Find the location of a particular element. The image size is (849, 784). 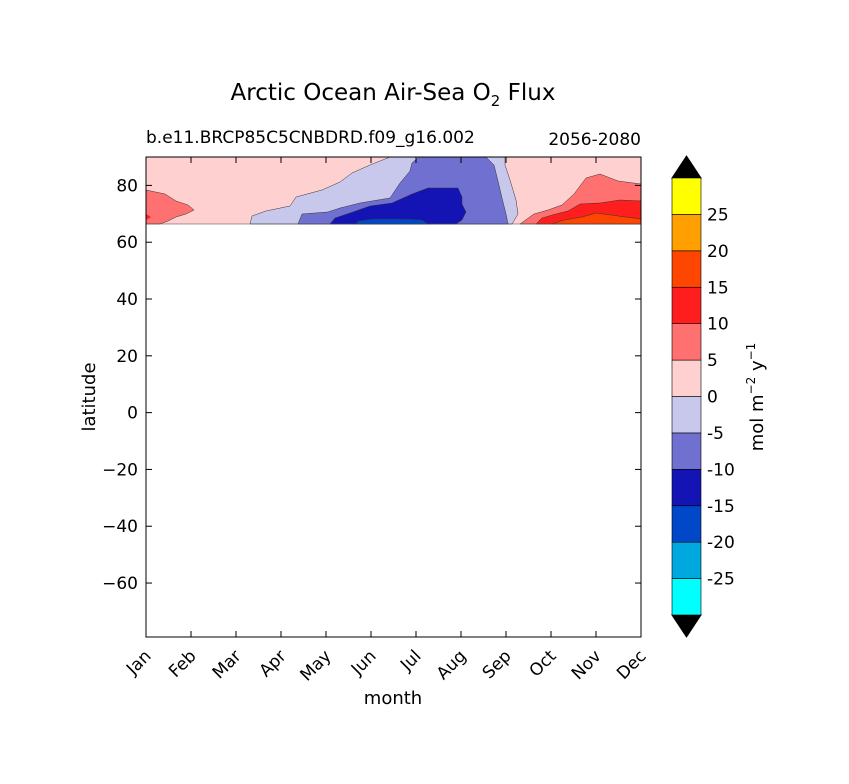

x-tick-label: Jul is located at coordinates (410, 660).